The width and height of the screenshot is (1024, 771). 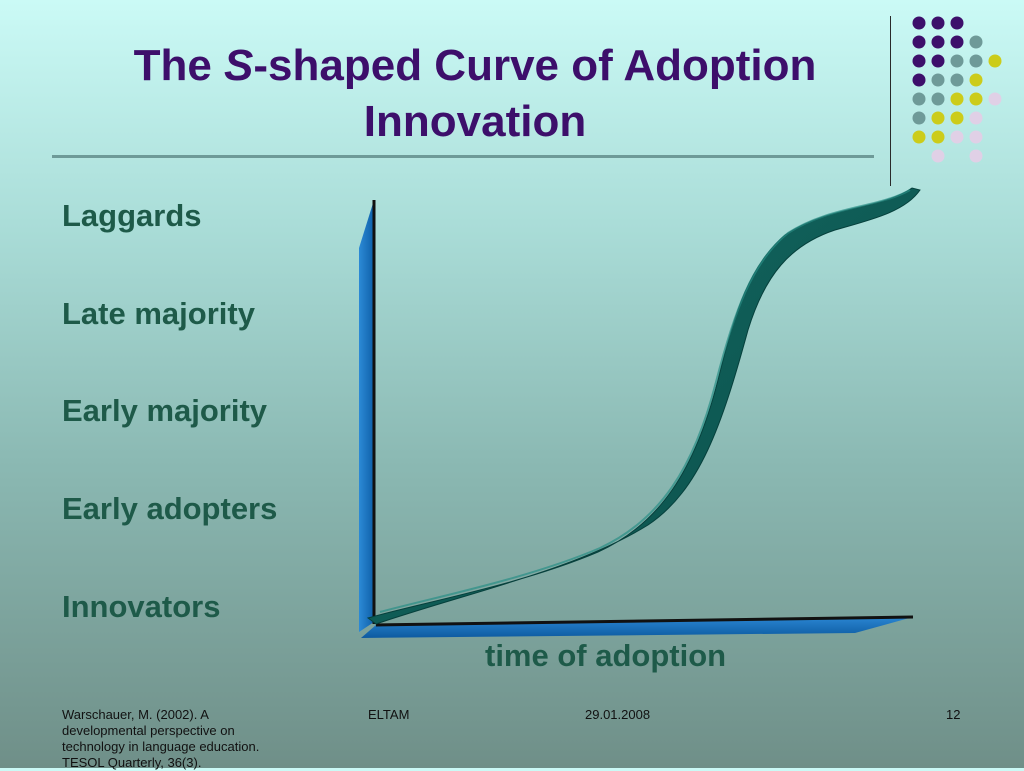 What do you see at coordinates (475, 121) in the screenshot?
I see `title-line2: Innovation` at bounding box center [475, 121].